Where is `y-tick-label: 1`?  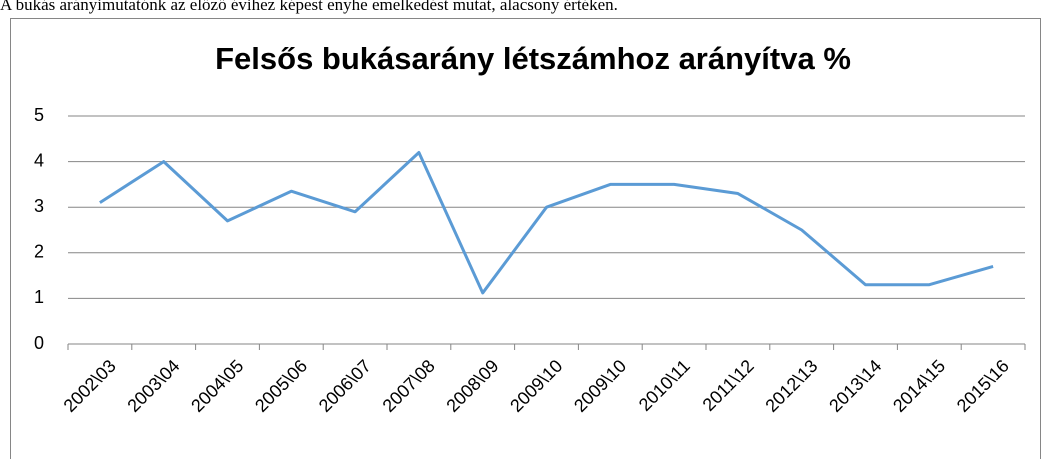 y-tick-label: 1 is located at coordinates (39, 297).